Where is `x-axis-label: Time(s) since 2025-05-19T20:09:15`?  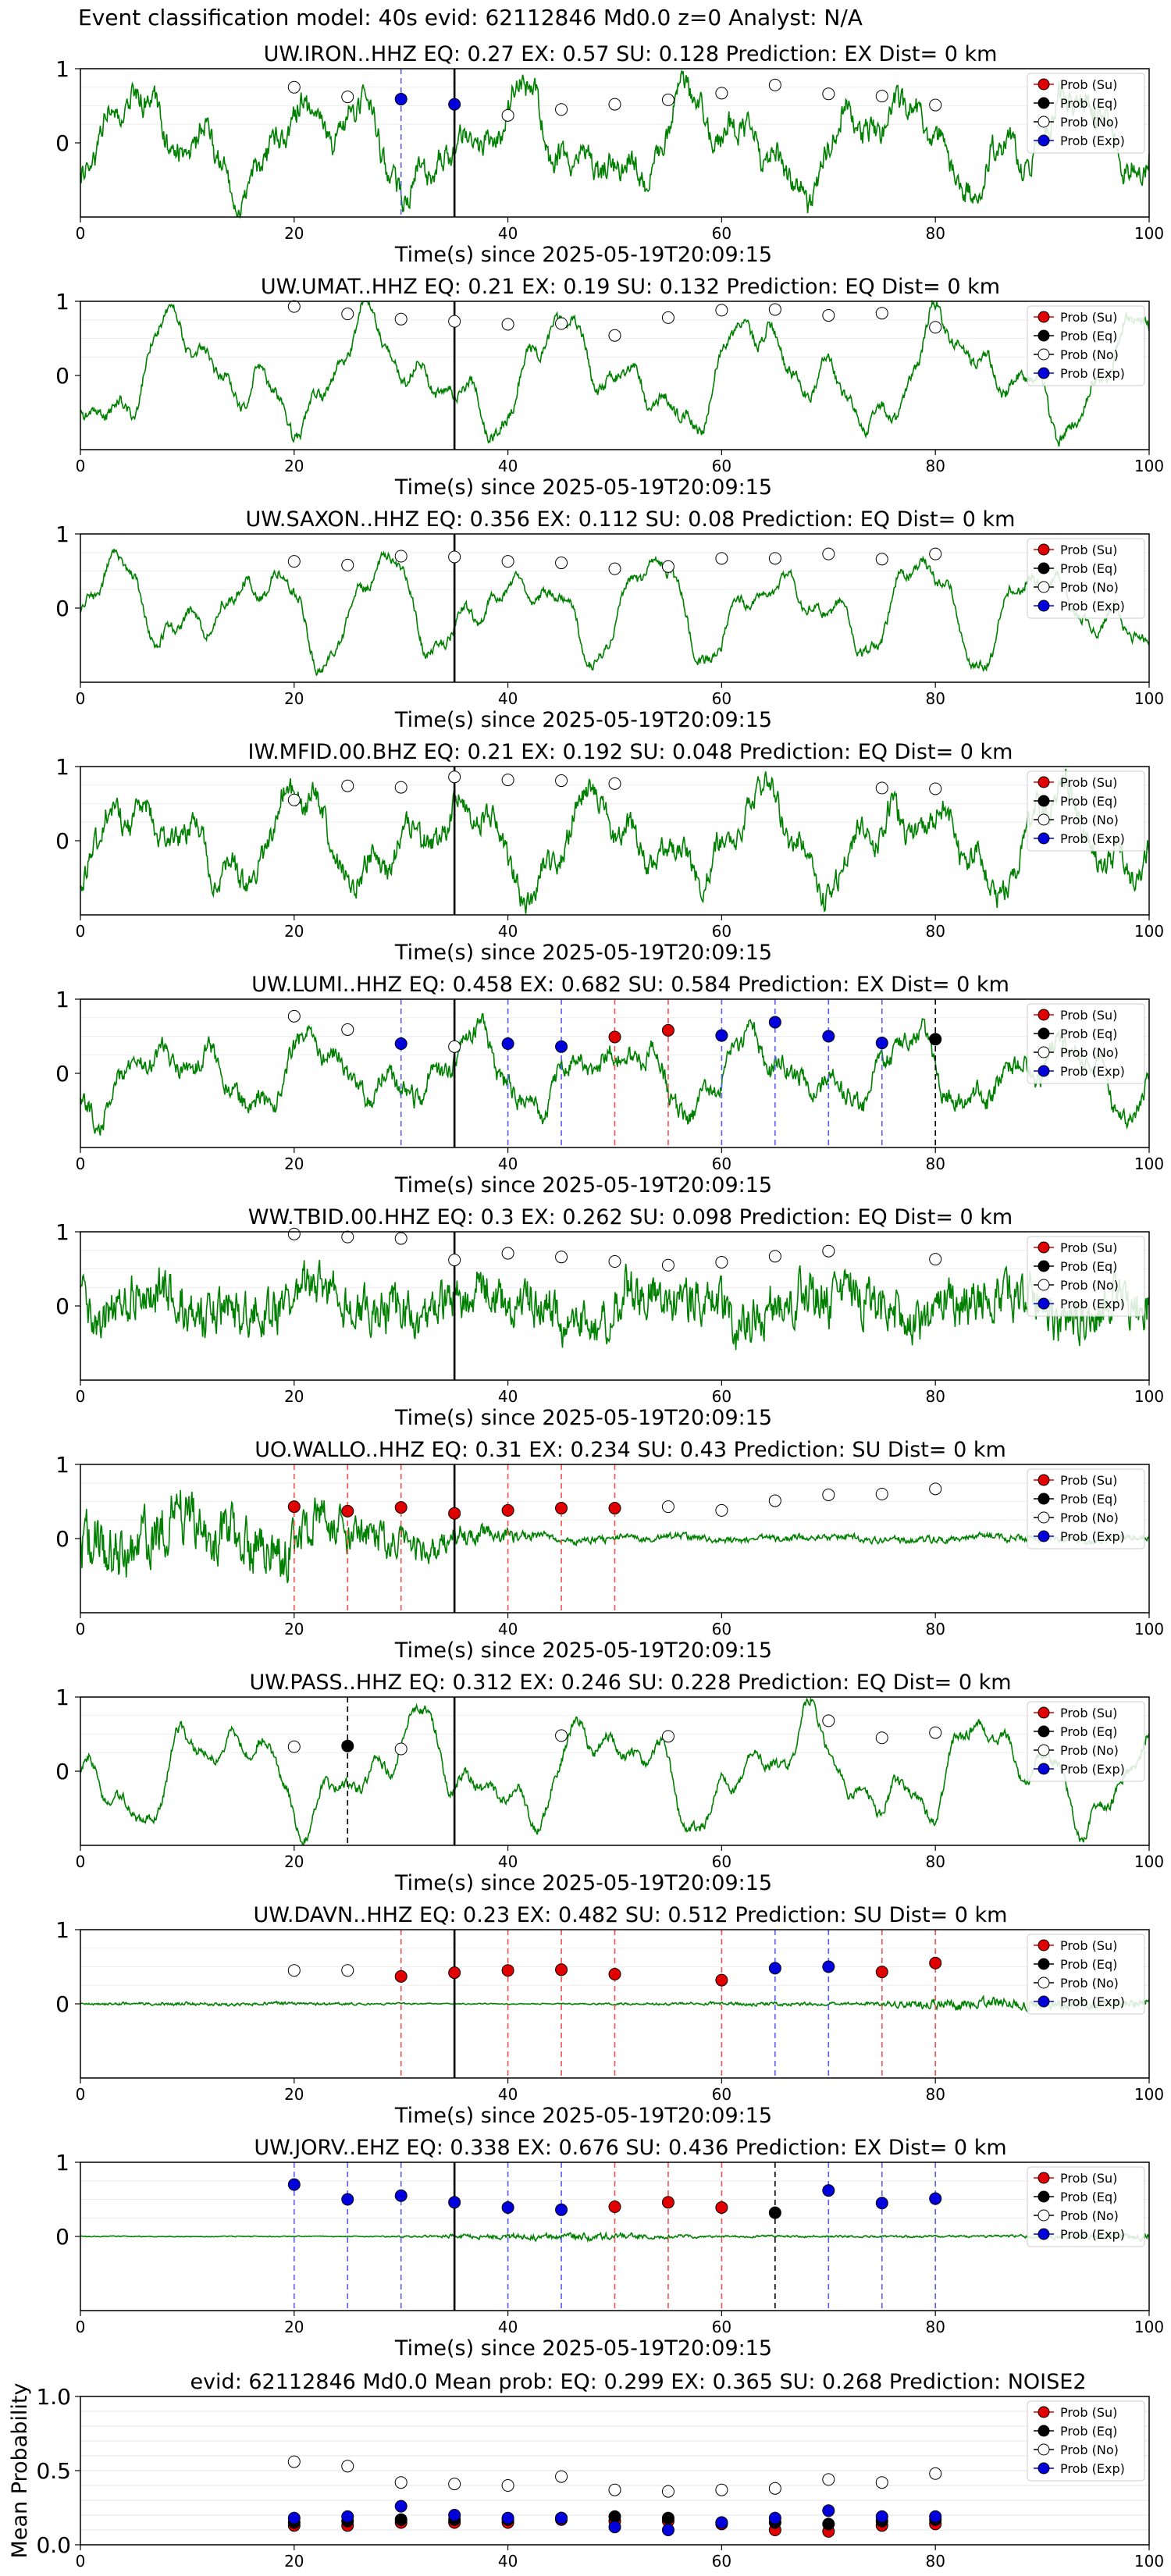 x-axis-label: Time(s) since 2025-05-19T20:09:15 is located at coordinates (583, 2348).